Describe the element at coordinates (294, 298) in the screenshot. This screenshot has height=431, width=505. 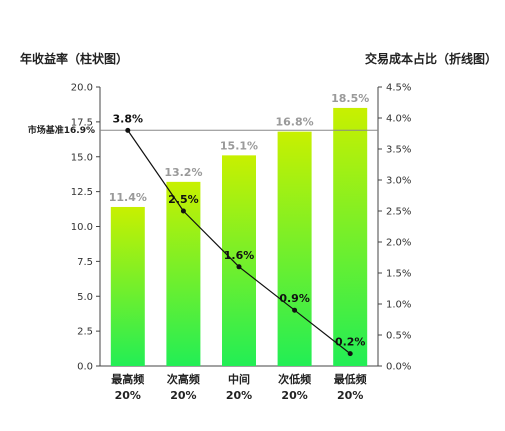
I see `cost-point-label: 0.9%` at that location.